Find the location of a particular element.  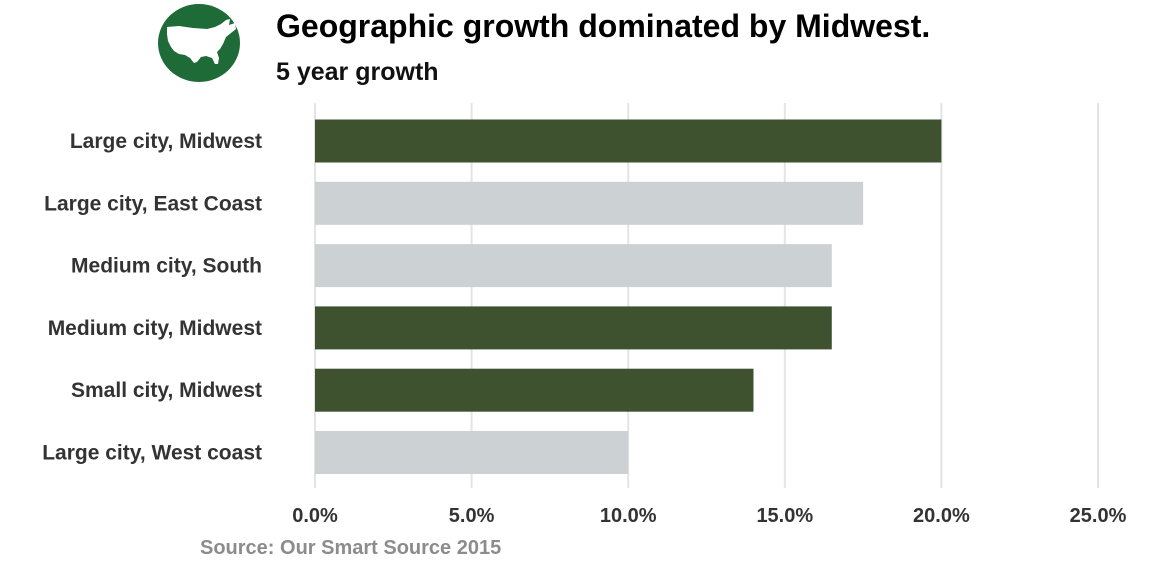

x-tick-label: 10.0% is located at coordinates (628, 516).